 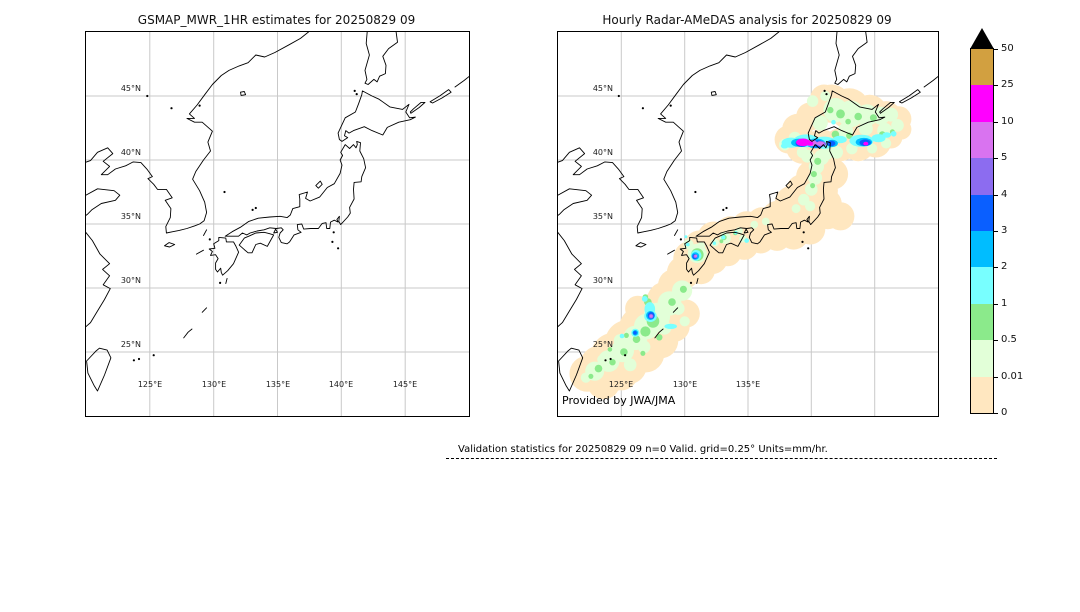 What do you see at coordinates (405, 384) in the screenshot?
I see `lon-tick-label: 145°E` at bounding box center [405, 384].